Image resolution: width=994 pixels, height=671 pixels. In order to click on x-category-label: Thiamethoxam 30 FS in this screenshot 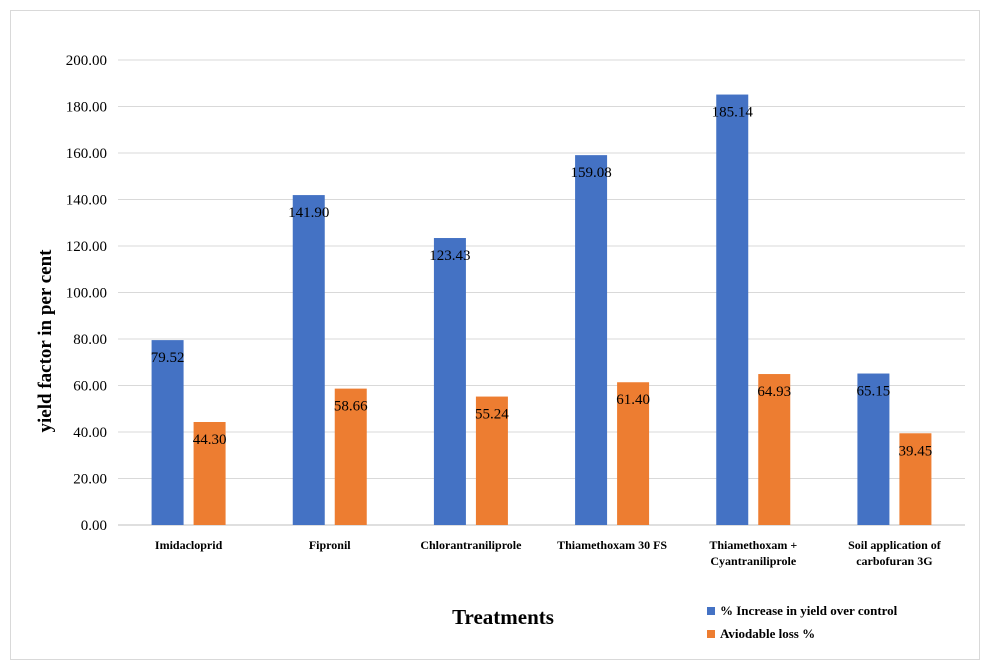, I will do `click(612, 545)`.